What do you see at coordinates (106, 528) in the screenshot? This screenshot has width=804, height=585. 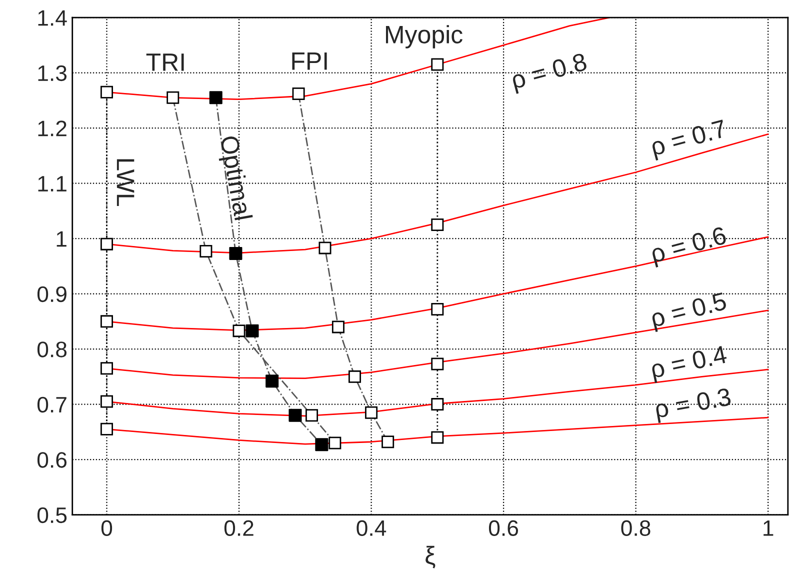 I see `x-tick-label: 0` at bounding box center [106, 528].